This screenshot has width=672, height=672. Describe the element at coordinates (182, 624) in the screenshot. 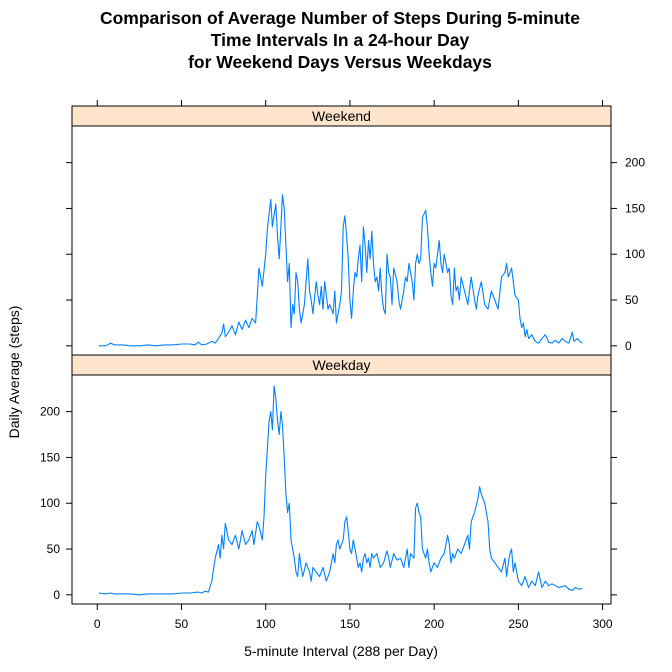

I see `x-tick-label-50: 50` at that location.